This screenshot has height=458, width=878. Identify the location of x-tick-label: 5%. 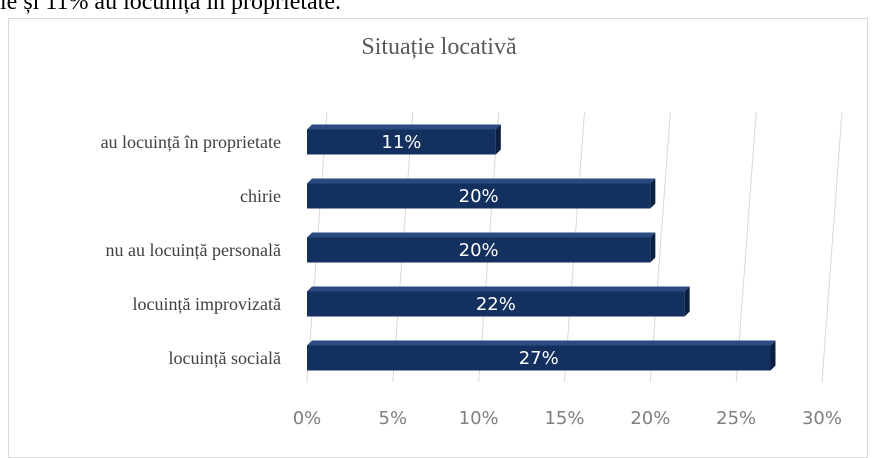
(393, 418).